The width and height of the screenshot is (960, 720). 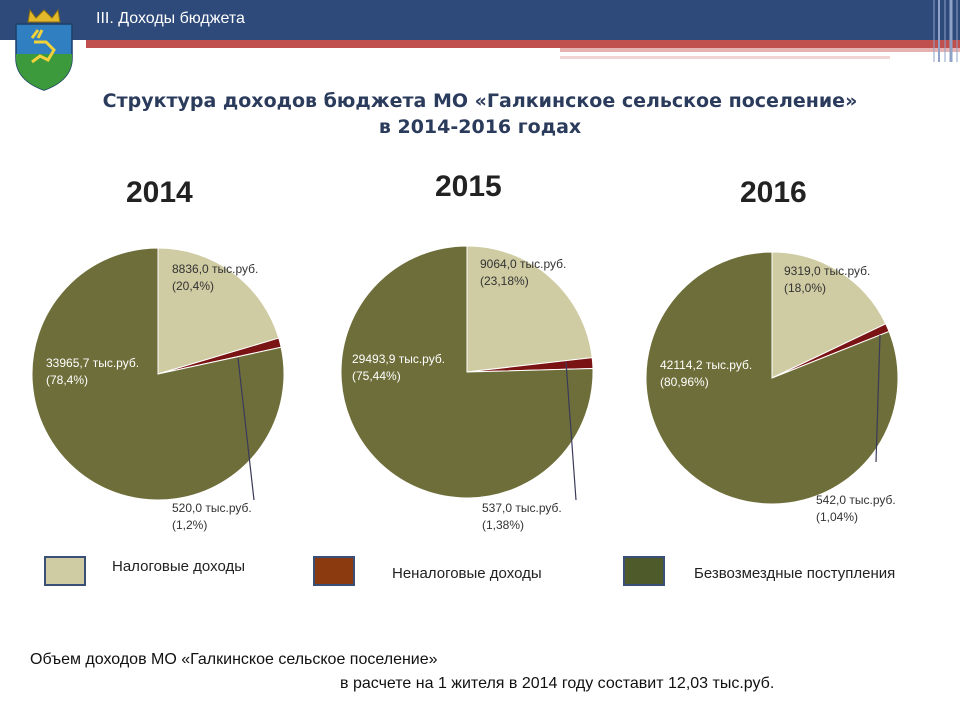 What do you see at coordinates (523, 44) in the screenshot?
I see `header-stripe` at bounding box center [523, 44].